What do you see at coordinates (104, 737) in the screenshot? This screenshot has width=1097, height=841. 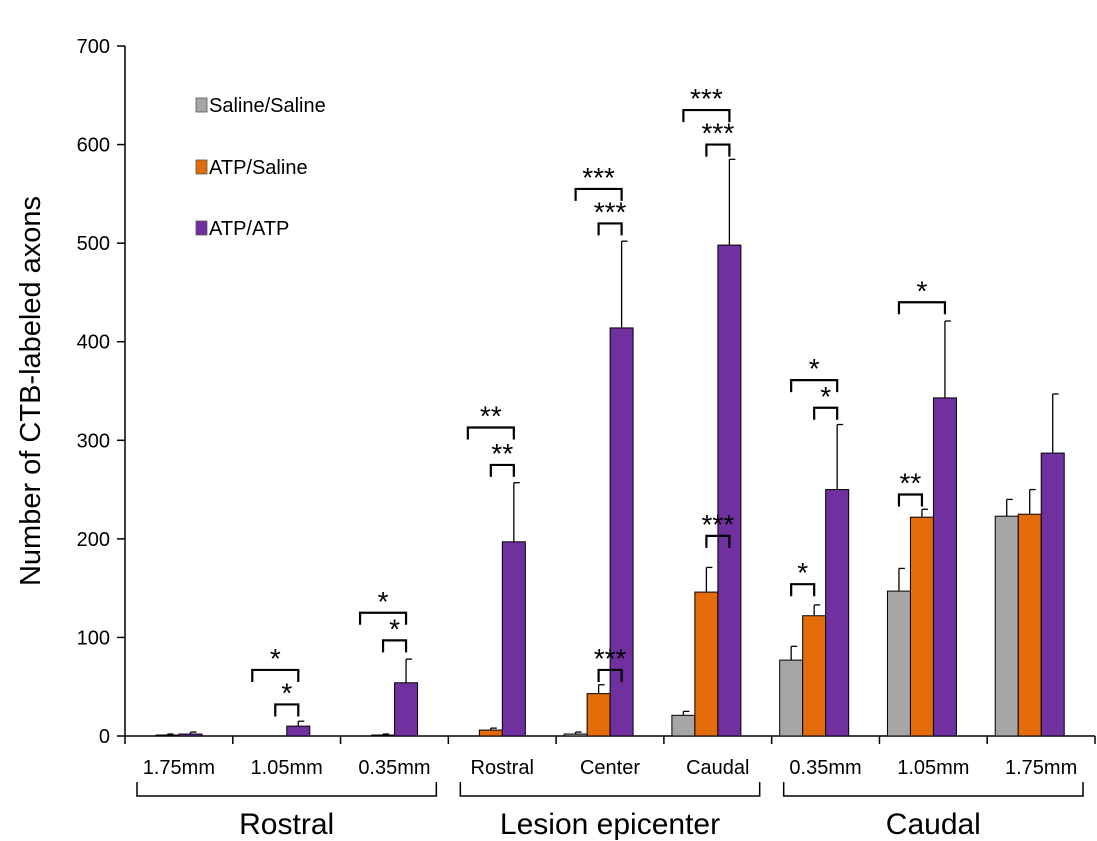 I see `y-tick-label: 0` at bounding box center [104, 737].